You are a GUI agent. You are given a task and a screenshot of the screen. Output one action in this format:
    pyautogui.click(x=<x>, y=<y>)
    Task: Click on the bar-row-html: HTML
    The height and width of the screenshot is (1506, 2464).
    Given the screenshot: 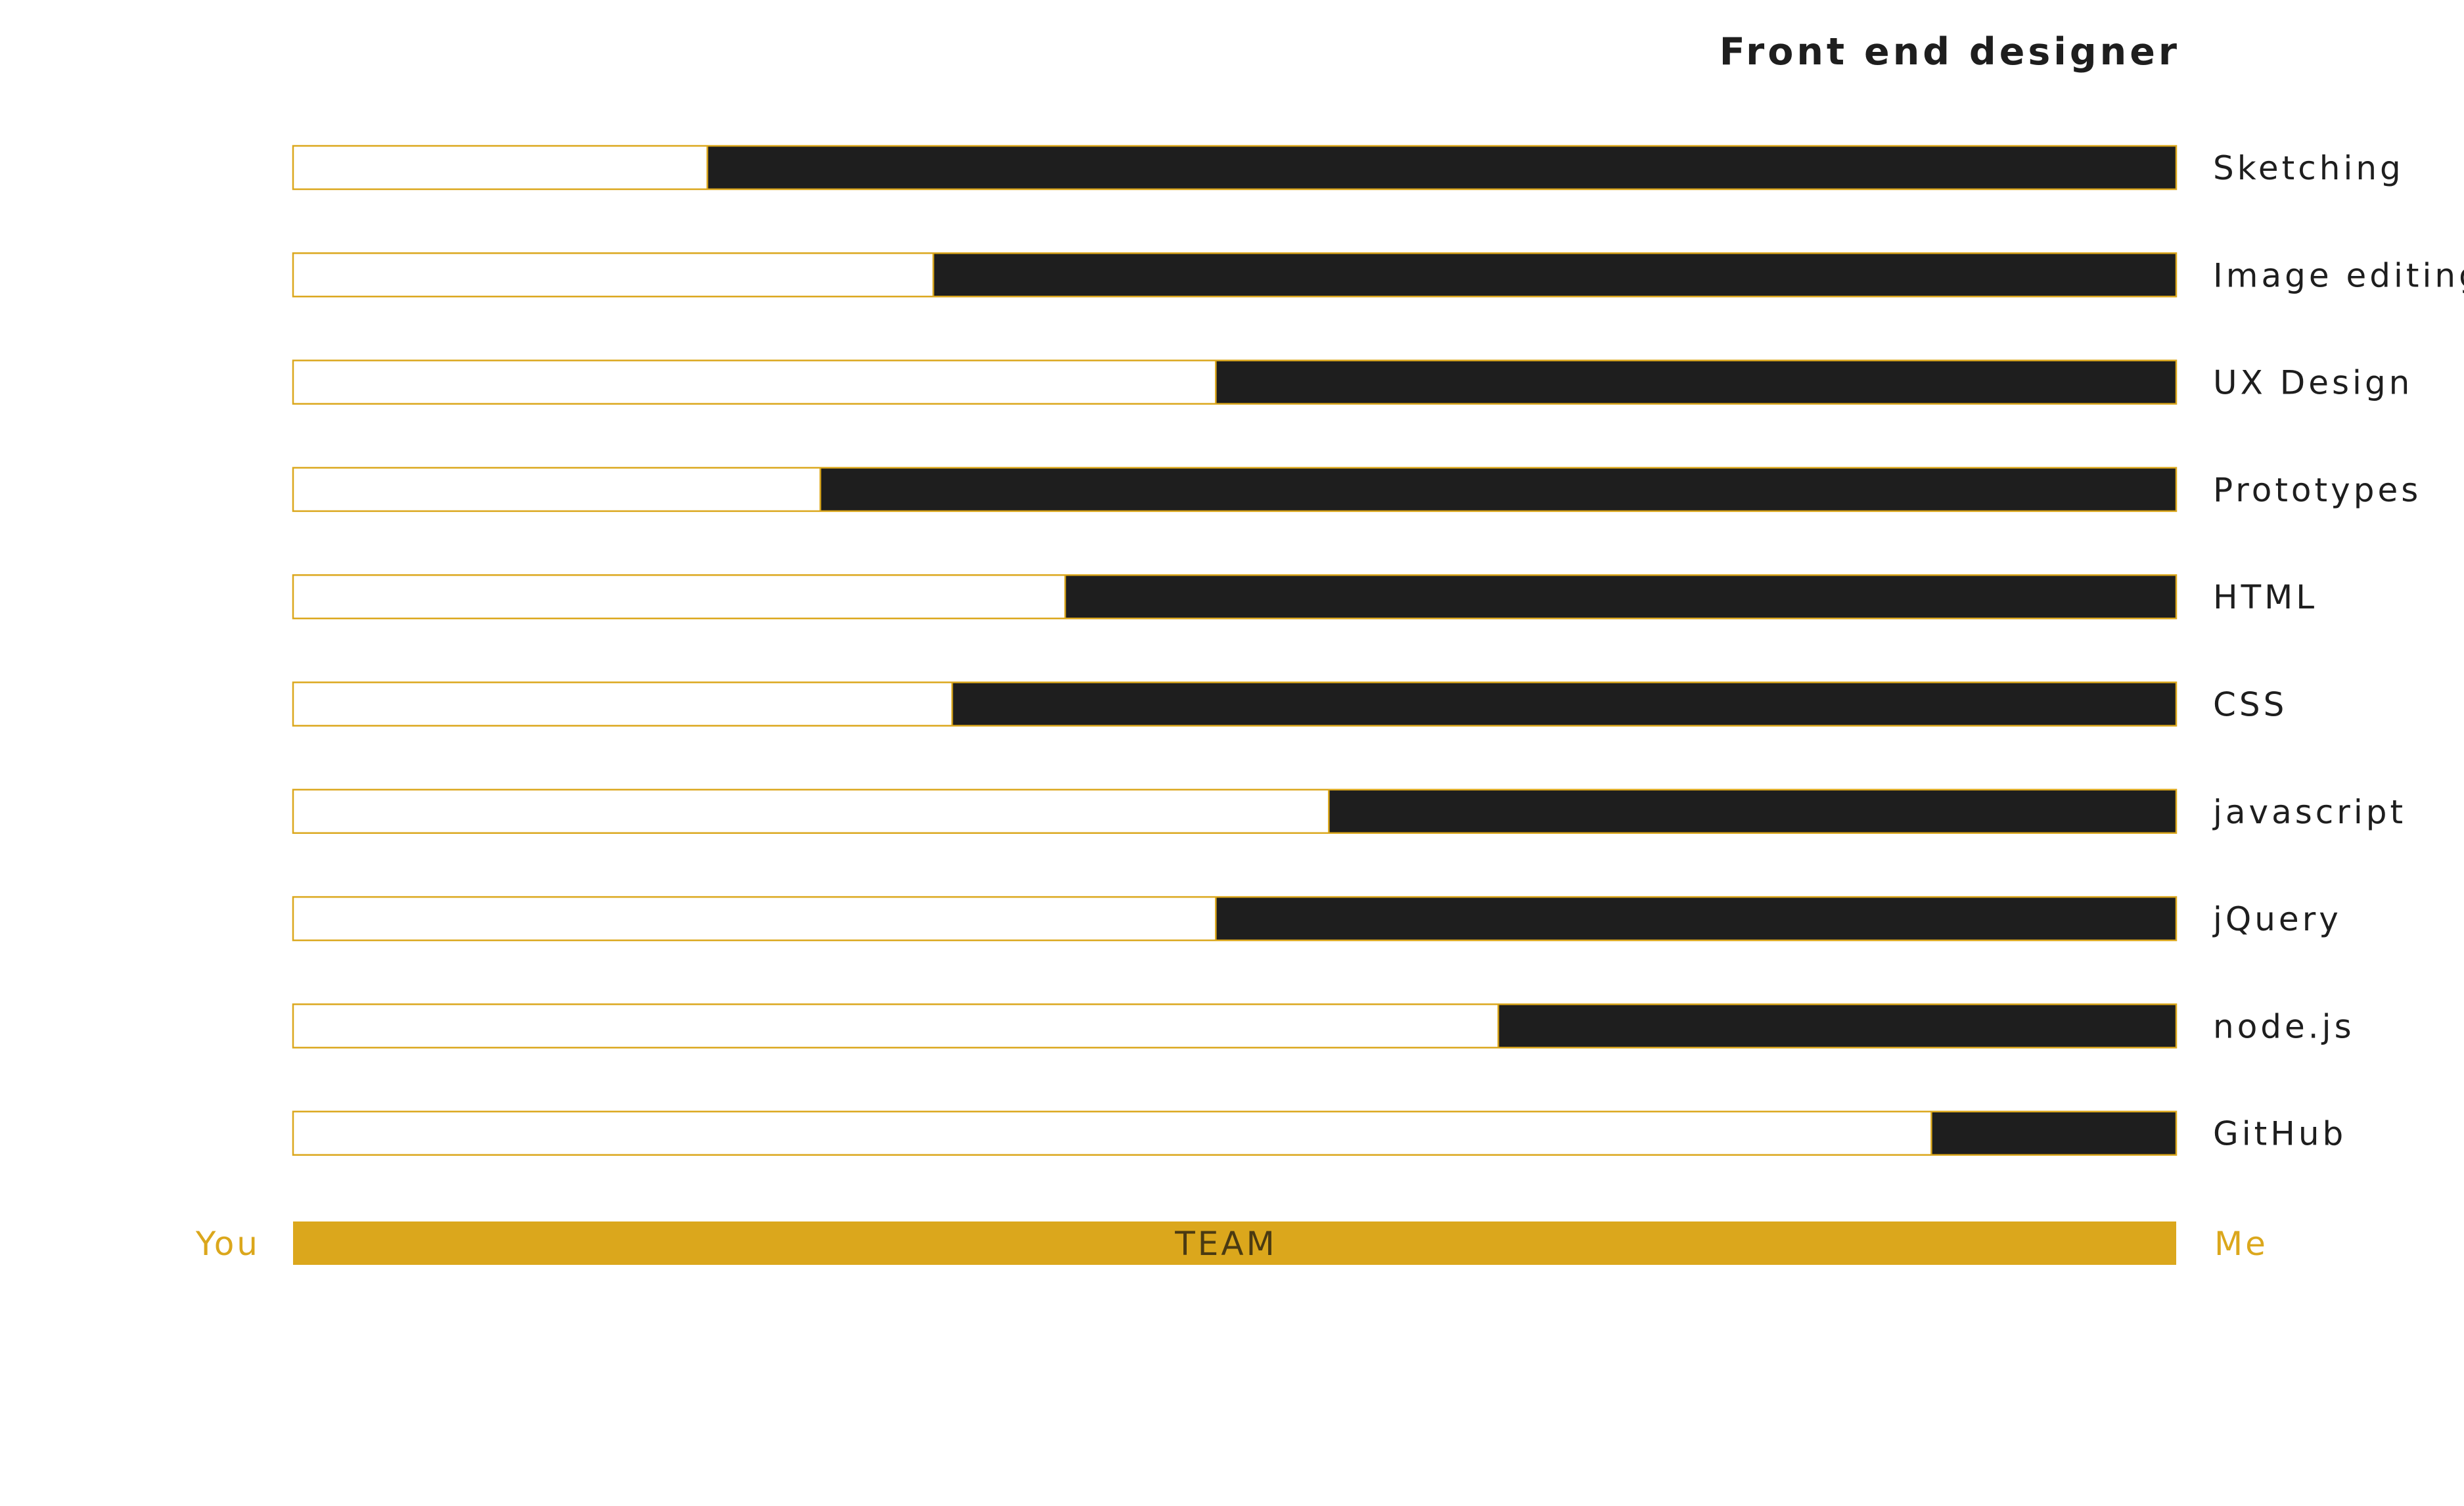 What is the action you would take?
    pyautogui.click(x=1305, y=597)
    